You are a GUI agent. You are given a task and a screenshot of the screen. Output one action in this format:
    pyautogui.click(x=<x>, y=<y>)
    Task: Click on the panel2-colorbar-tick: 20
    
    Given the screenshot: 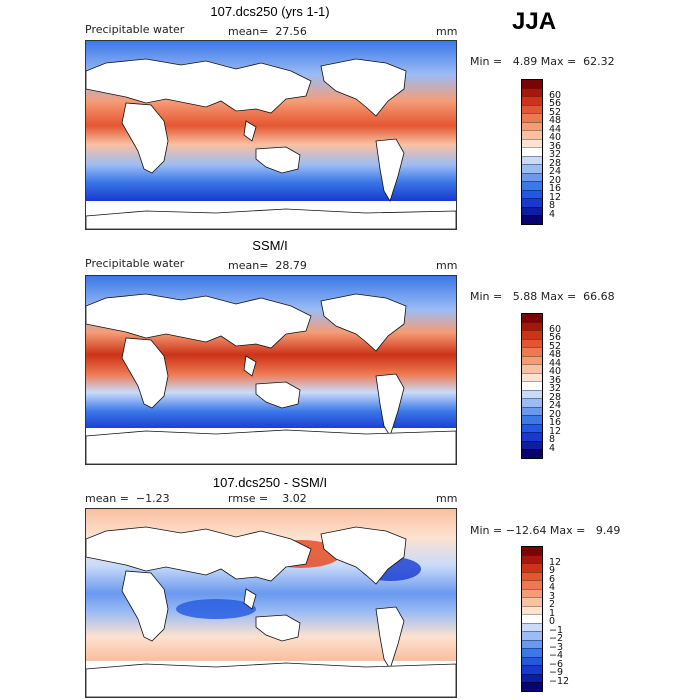 What is the action you would take?
    pyautogui.click(x=555, y=414)
    